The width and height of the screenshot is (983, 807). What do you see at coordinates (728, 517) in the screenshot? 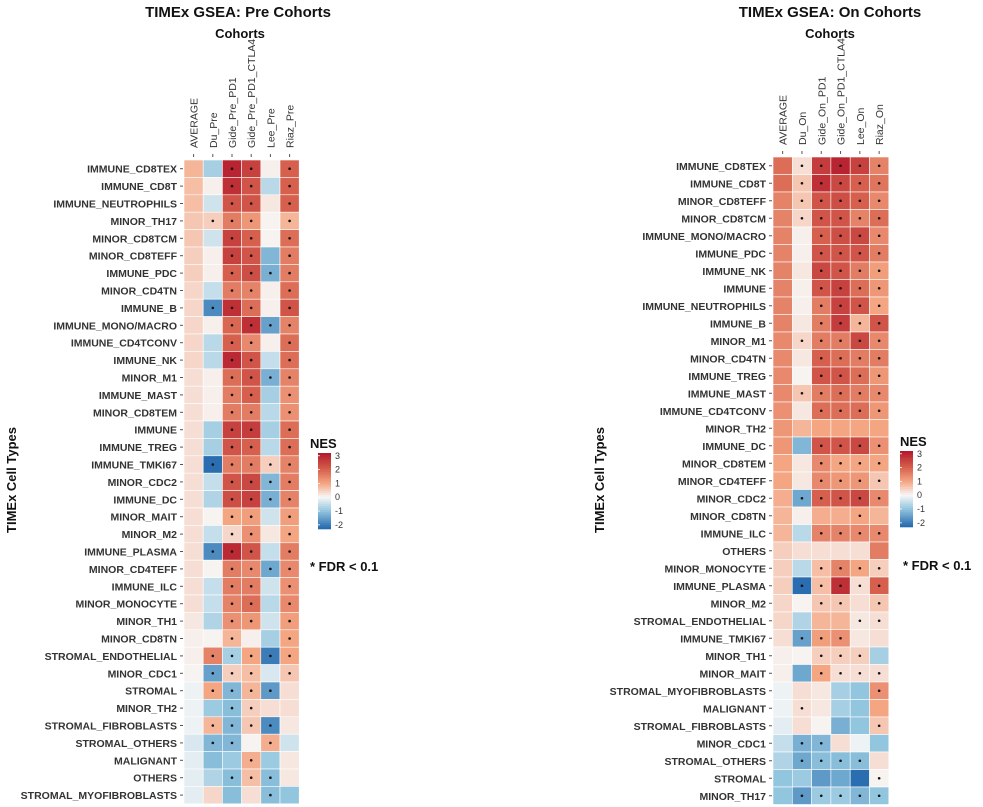
I see `row-label: MINOR_CD8TN` at bounding box center [728, 517].